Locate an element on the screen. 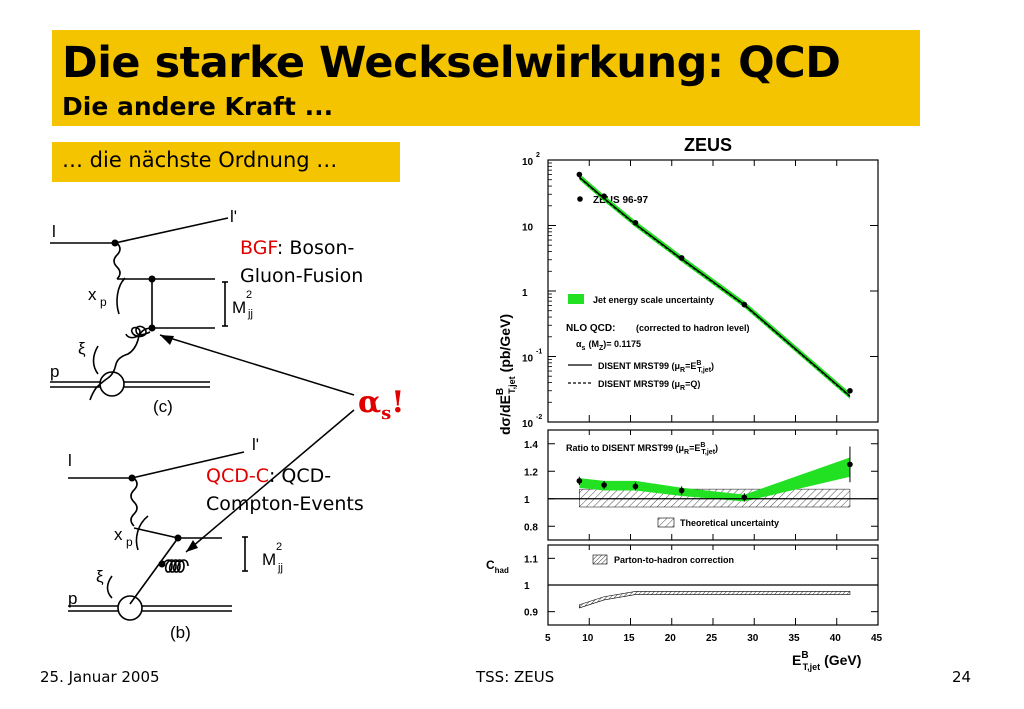 The height and width of the screenshot is (709, 1024). legend-alpha: αs (MZ)= 0.1175 is located at coordinates (608, 345).